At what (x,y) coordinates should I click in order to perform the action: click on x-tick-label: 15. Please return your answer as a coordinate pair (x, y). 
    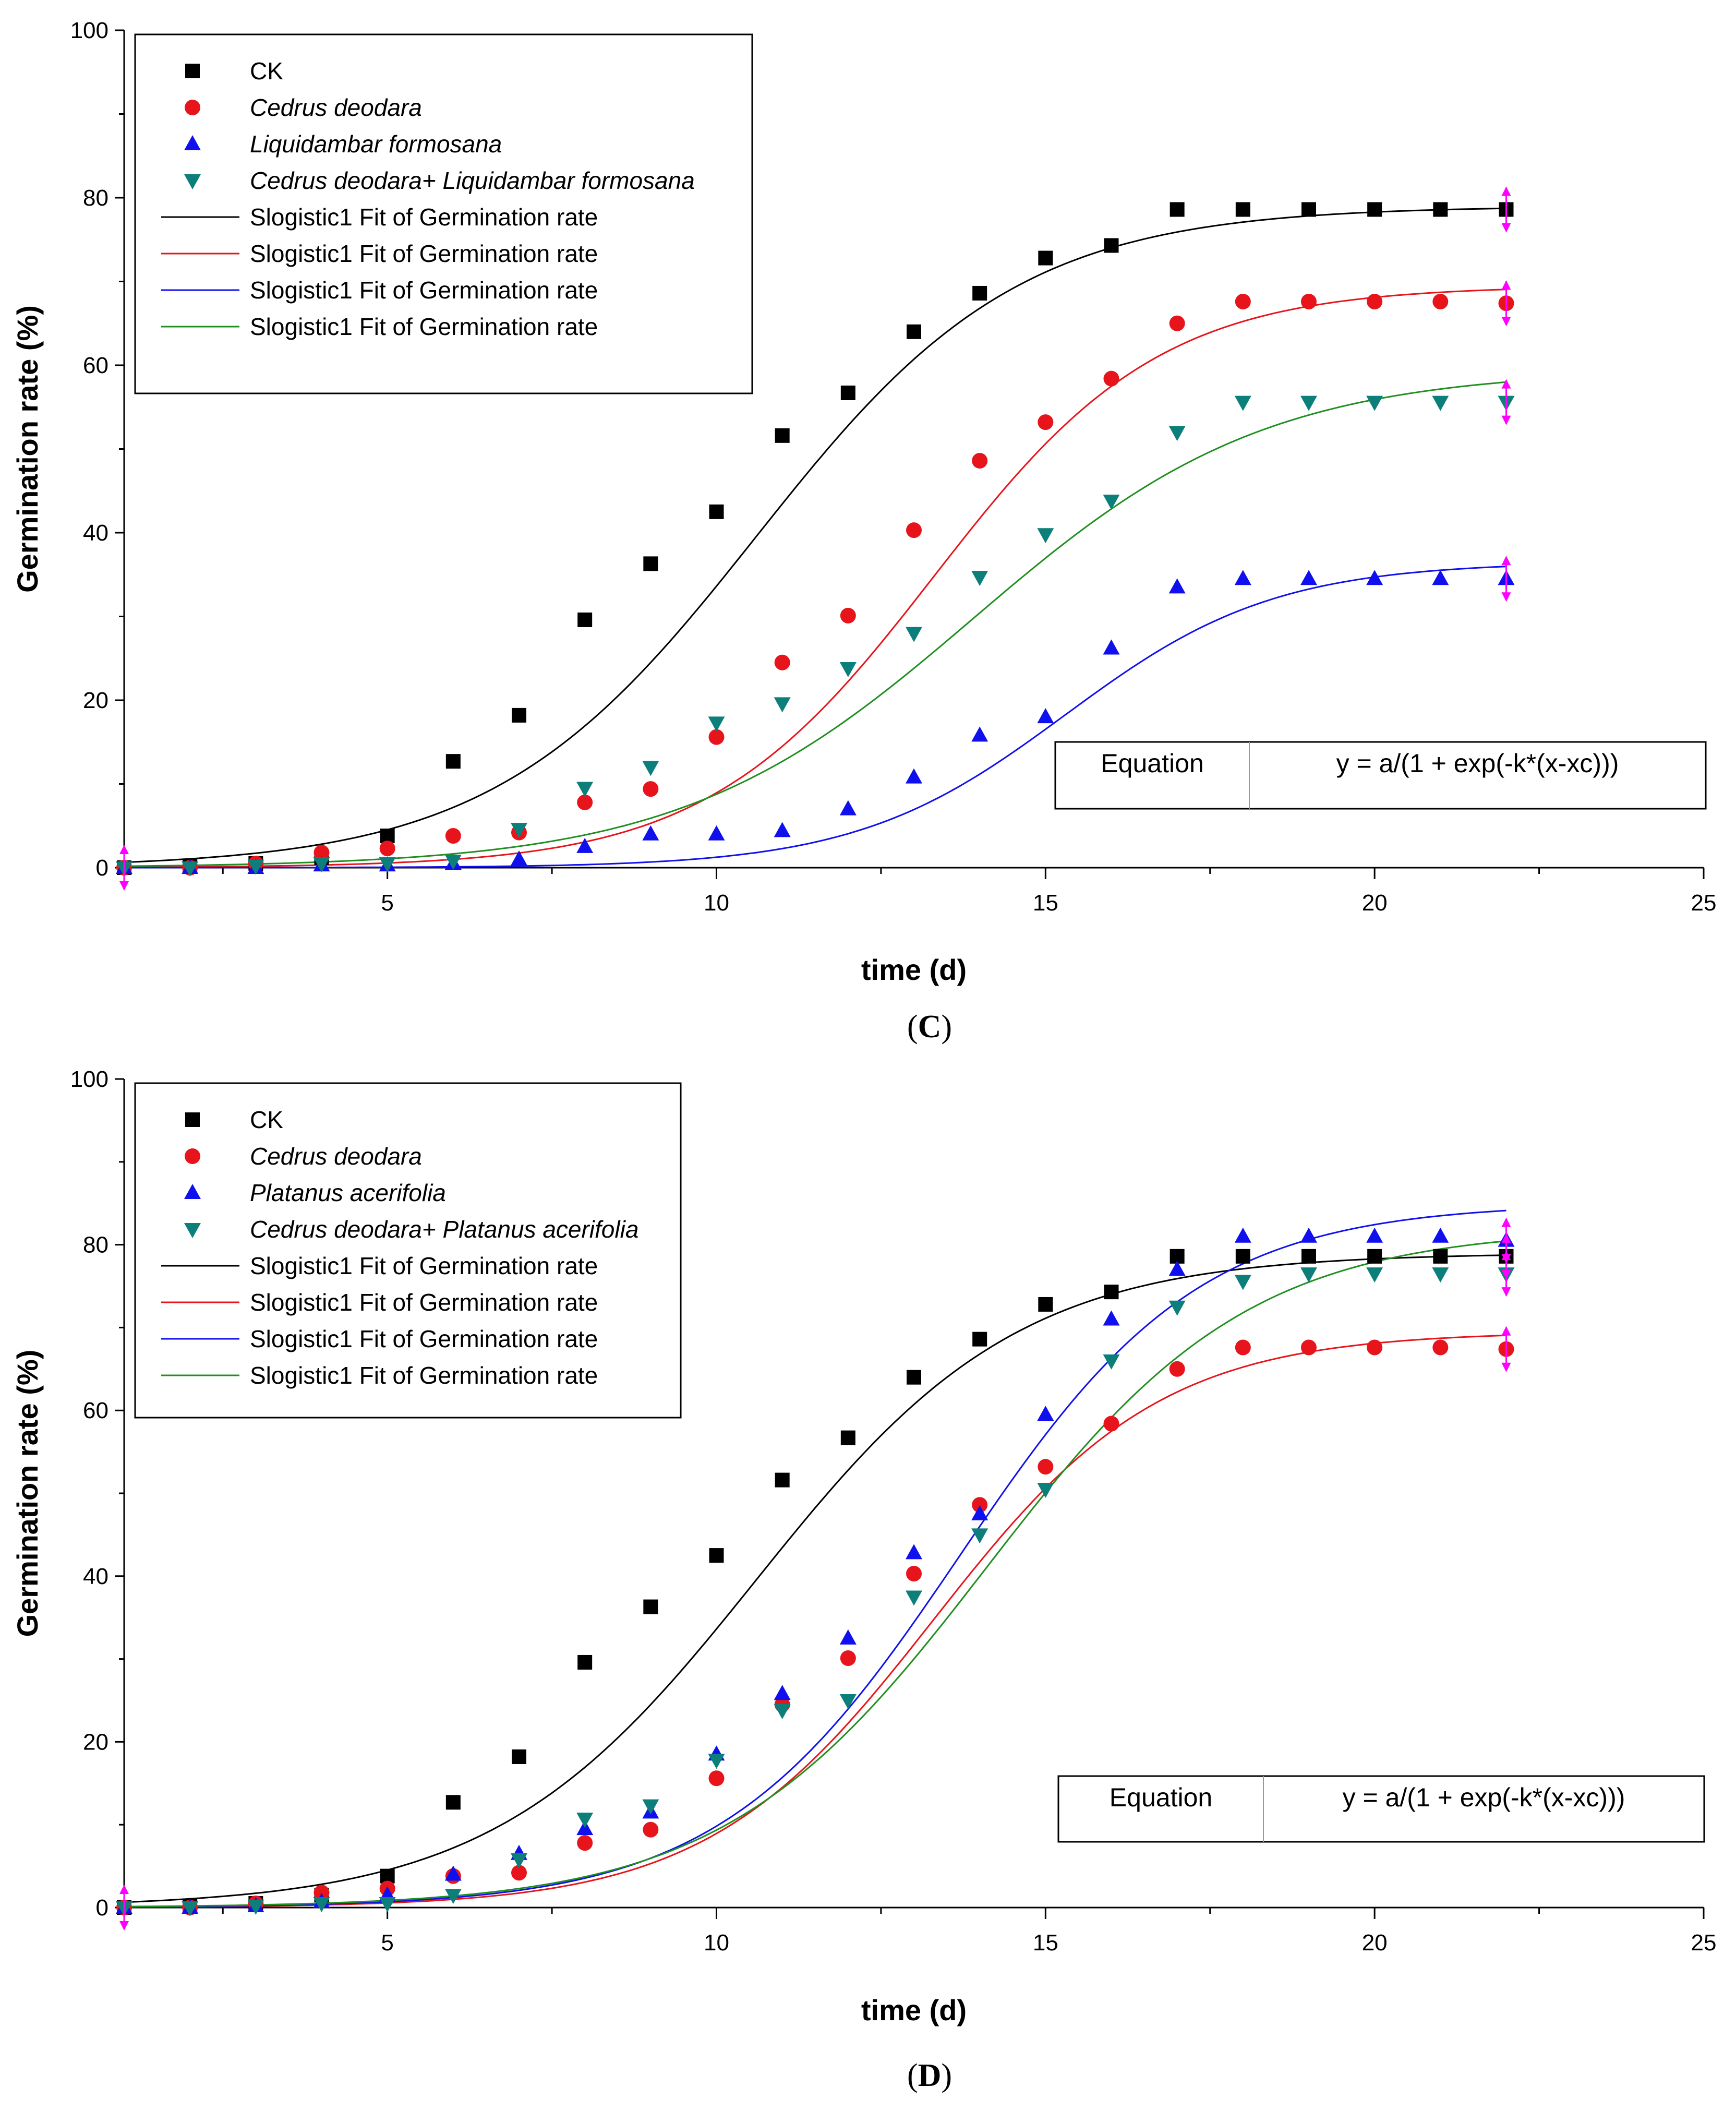
    Looking at the image, I should click on (1045, 903).